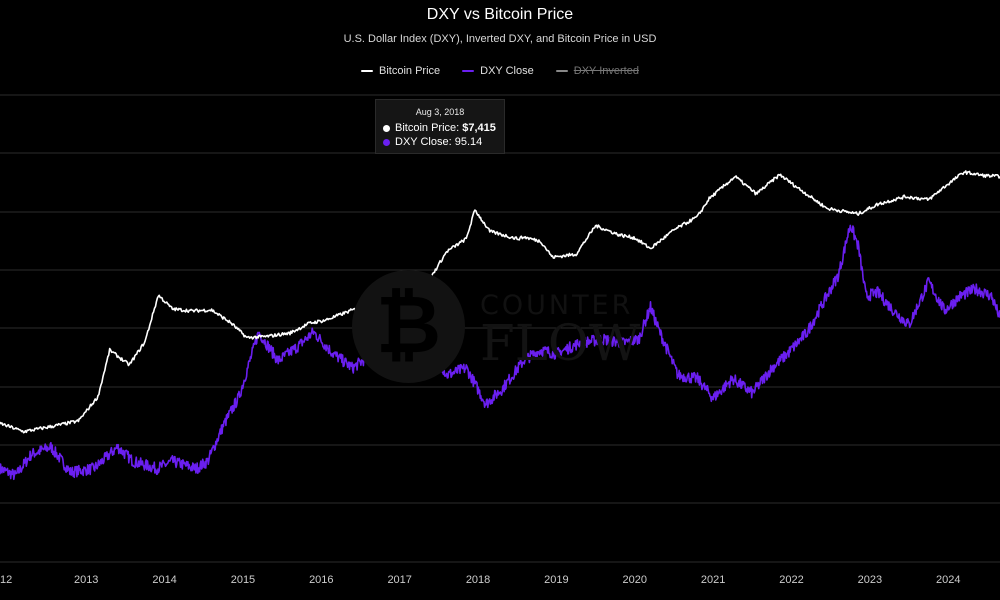 The image size is (1000, 600). I want to click on legend-item-dxy-close: DXY Close, so click(498, 71).